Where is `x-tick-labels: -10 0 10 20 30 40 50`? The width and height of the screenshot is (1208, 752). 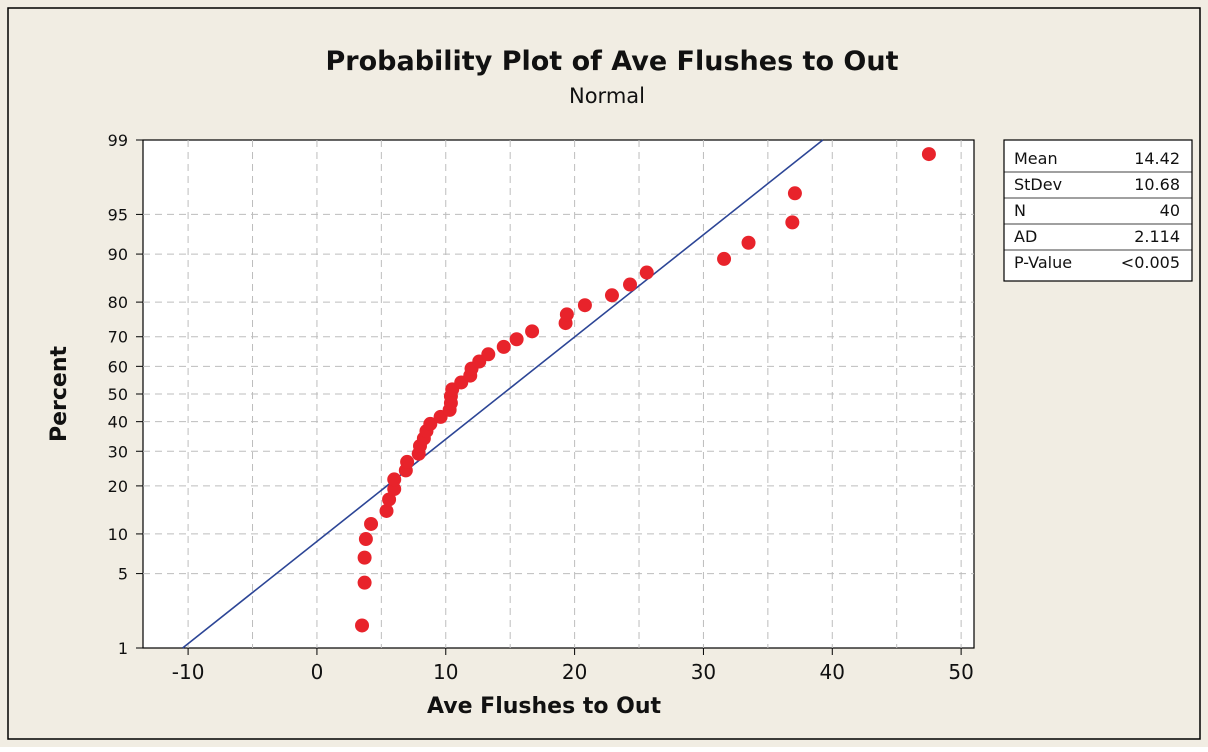 x-tick-labels: -10 0 10 20 30 40 50 is located at coordinates (573, 672).